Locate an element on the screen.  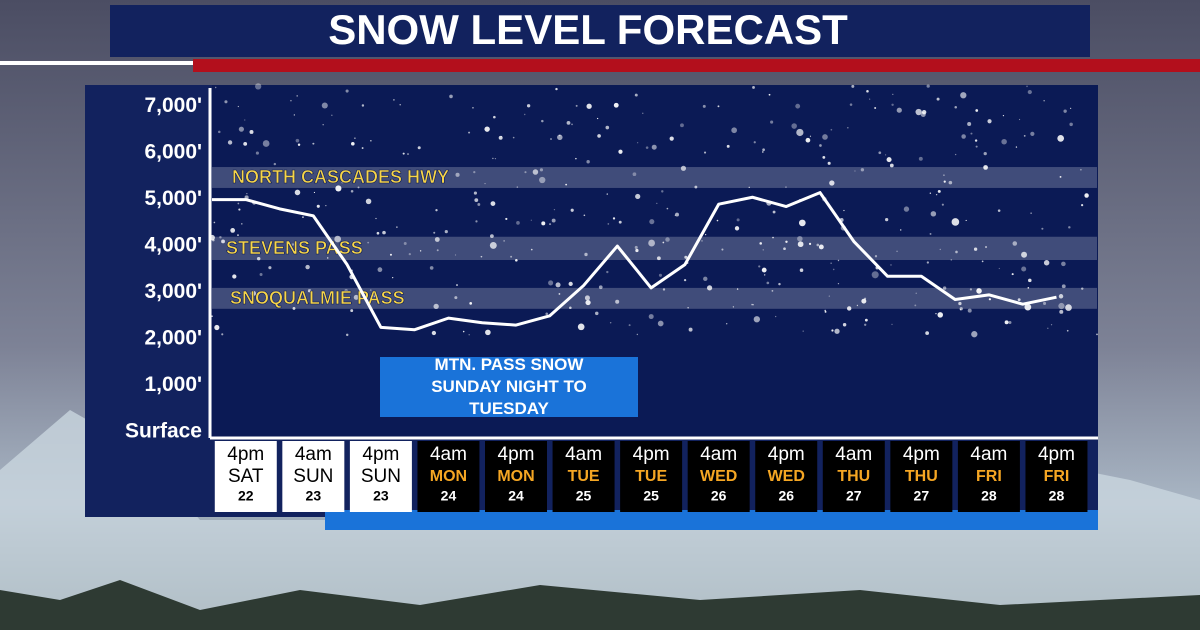
x-tick-date: 24 is located at coordinates (516, 496).